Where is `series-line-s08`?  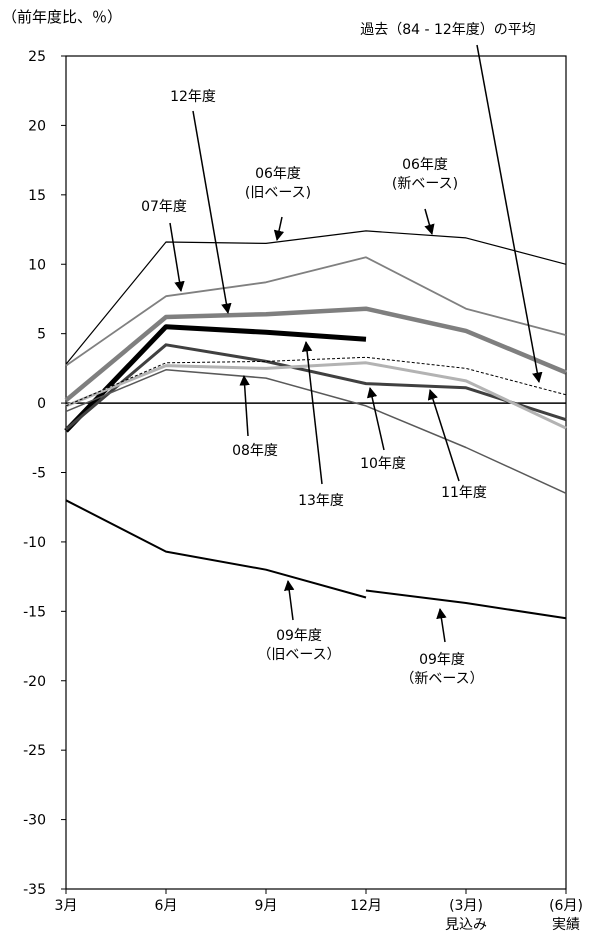 series-line-s08 is located at coordinates (316, 395).